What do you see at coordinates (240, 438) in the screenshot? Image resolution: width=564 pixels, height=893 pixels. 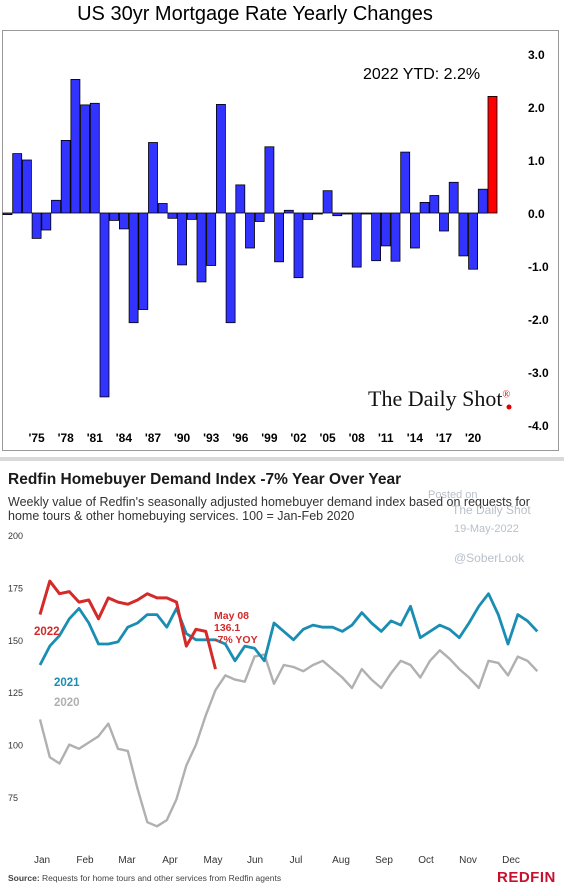 I see `x-tick-label: '96` at bounding box center [240, 438].